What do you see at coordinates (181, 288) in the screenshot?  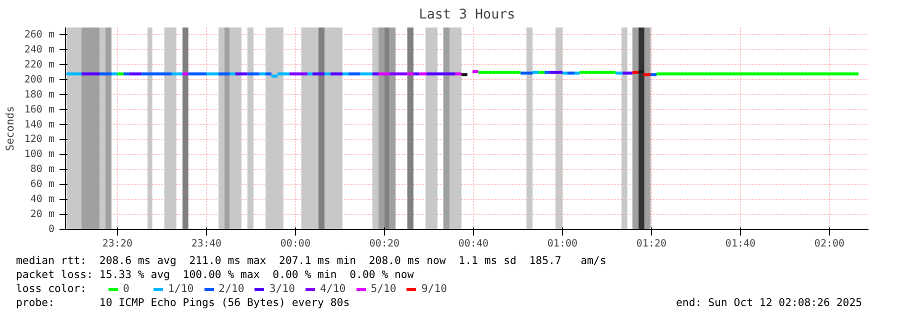 I see `legend-label: 1/10` at bounding box center [181, 288].